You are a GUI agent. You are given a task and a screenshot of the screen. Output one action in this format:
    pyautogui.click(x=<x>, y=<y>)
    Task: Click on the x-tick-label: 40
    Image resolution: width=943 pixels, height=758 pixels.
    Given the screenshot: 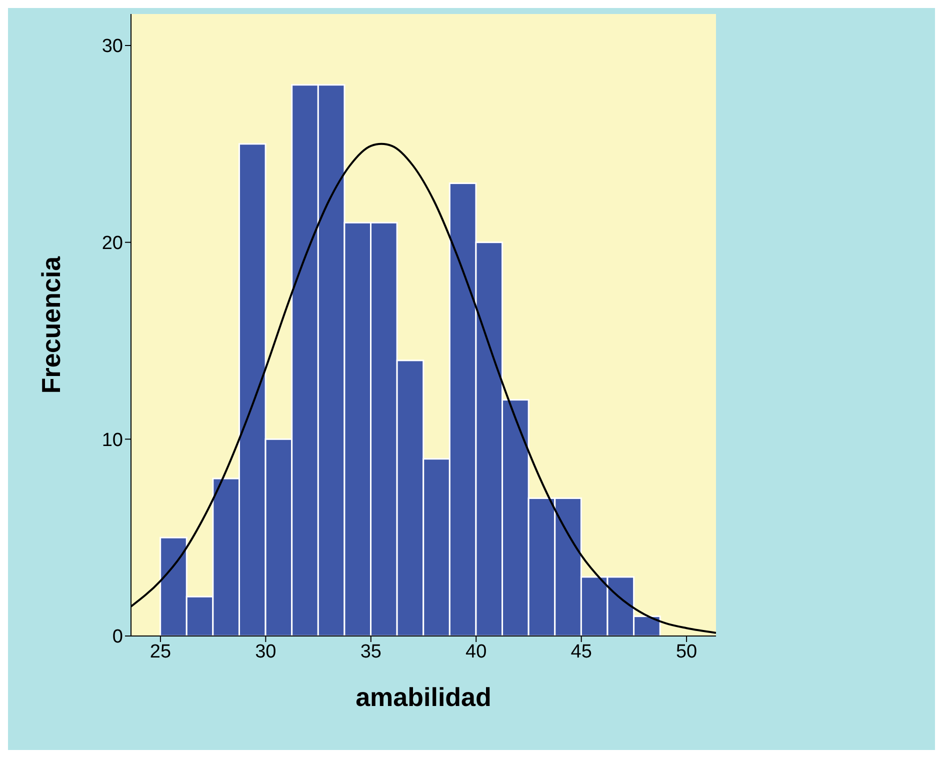 What is the action you would take?
    pyautogui.click(x=476, y=651)
    